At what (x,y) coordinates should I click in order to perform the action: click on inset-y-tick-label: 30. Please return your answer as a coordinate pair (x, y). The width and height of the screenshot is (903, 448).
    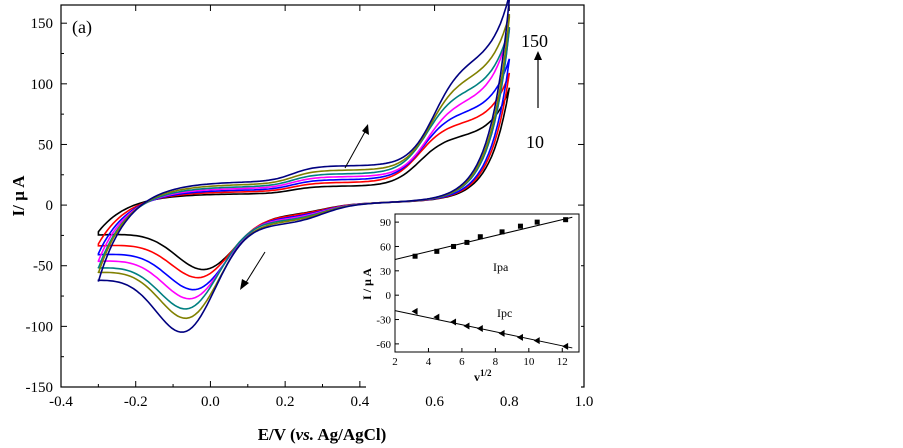
    Looking at the image, I should click on (386, 272).